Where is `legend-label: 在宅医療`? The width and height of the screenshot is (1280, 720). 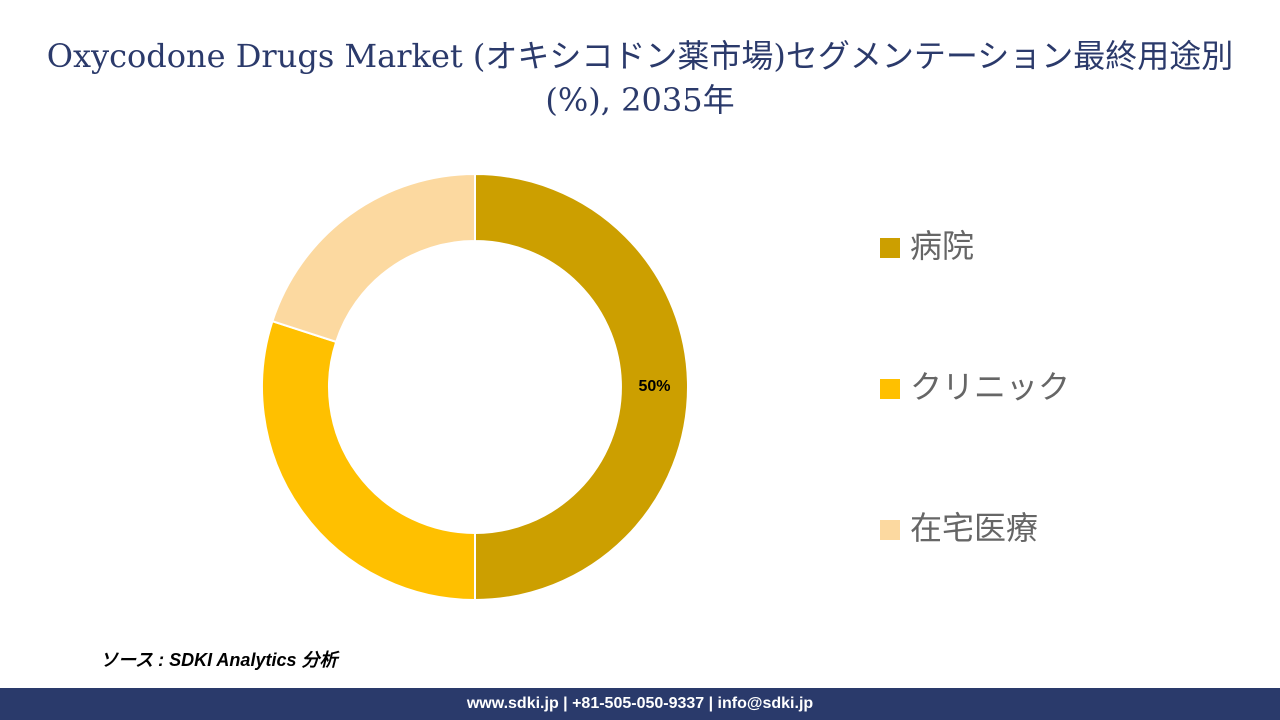 legend-label: 在宅医療 is located at coordinates (974, 528).